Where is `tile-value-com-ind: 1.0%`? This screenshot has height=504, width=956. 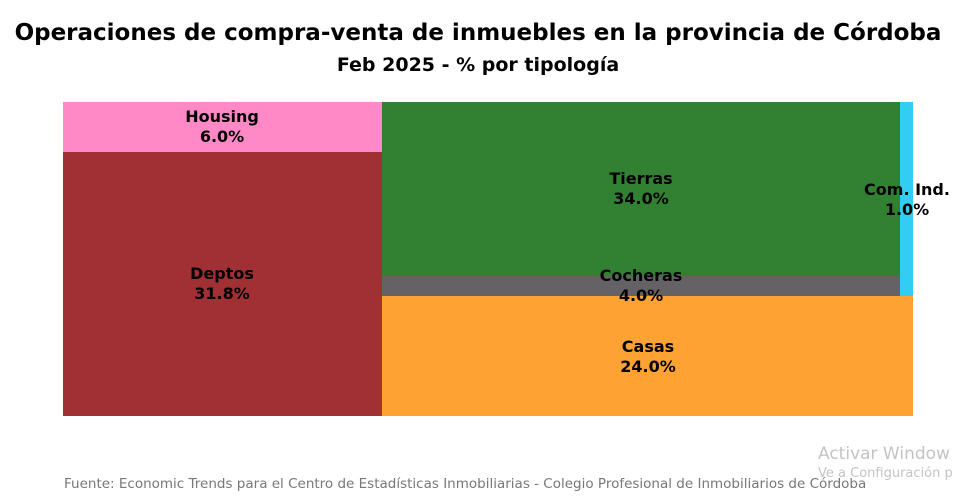 tile-value-com-ind: 1.0% is located at coordinates (907, 209).